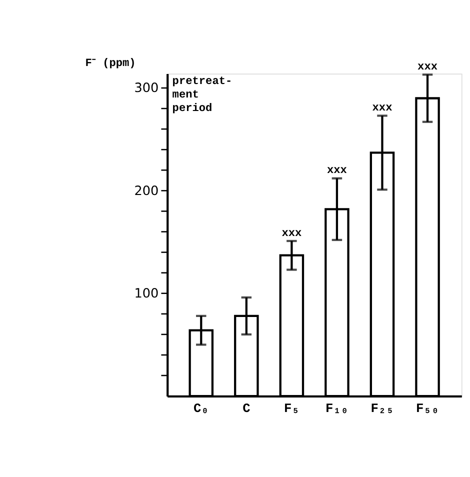 The height and width of the screenshot is (477, 470). Describe the element at coordinates (202, 96) in the screenshot. I see `annotation: pretreat-ment period` at that location.